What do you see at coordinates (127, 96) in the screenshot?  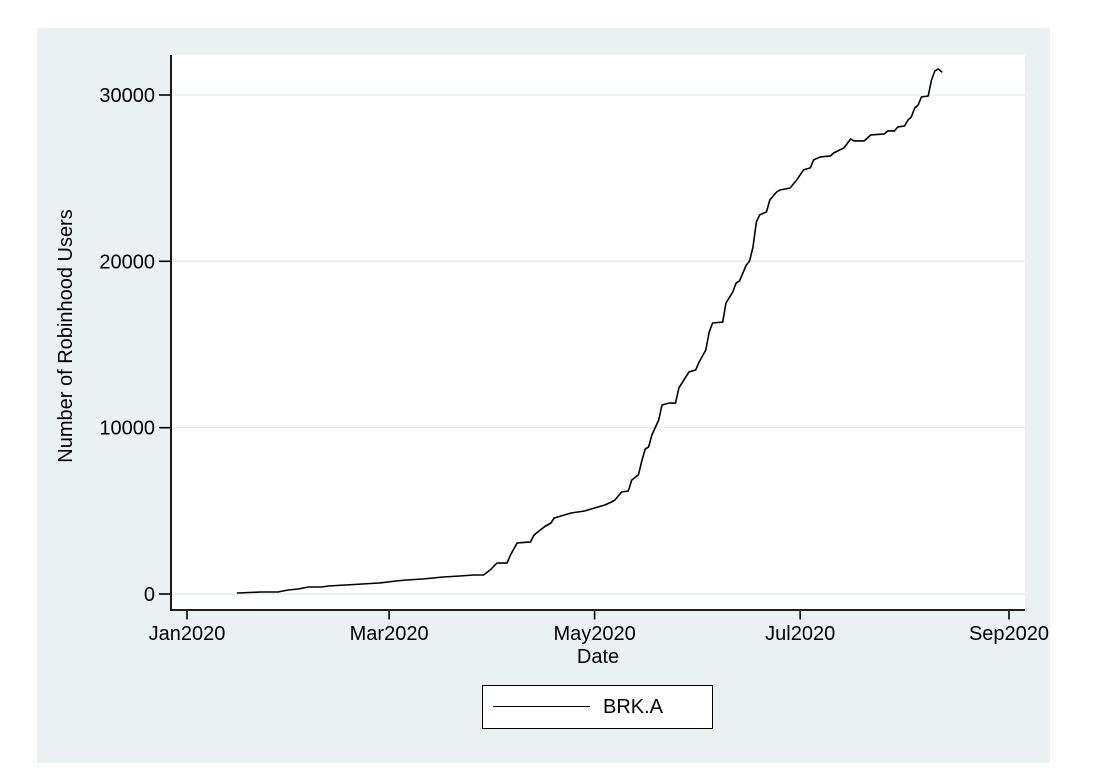 I see `y-tick-label: 30000` at bounding box center [127, 96].